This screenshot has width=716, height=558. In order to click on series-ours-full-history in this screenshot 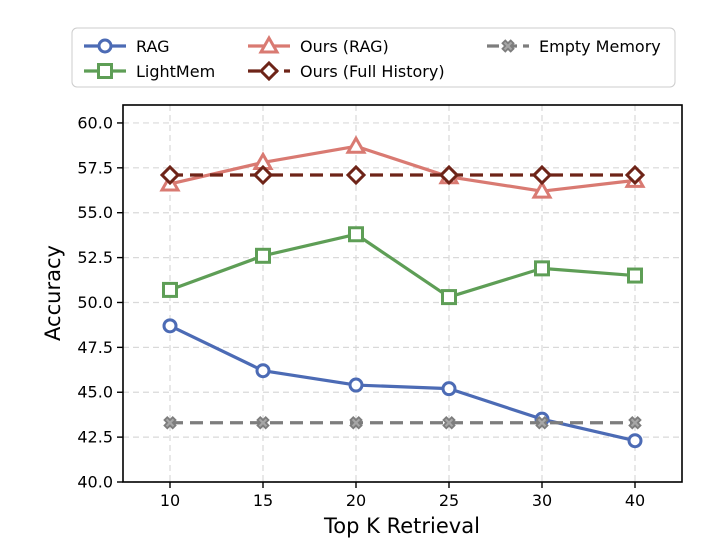, I will do `click(402, 175)`.